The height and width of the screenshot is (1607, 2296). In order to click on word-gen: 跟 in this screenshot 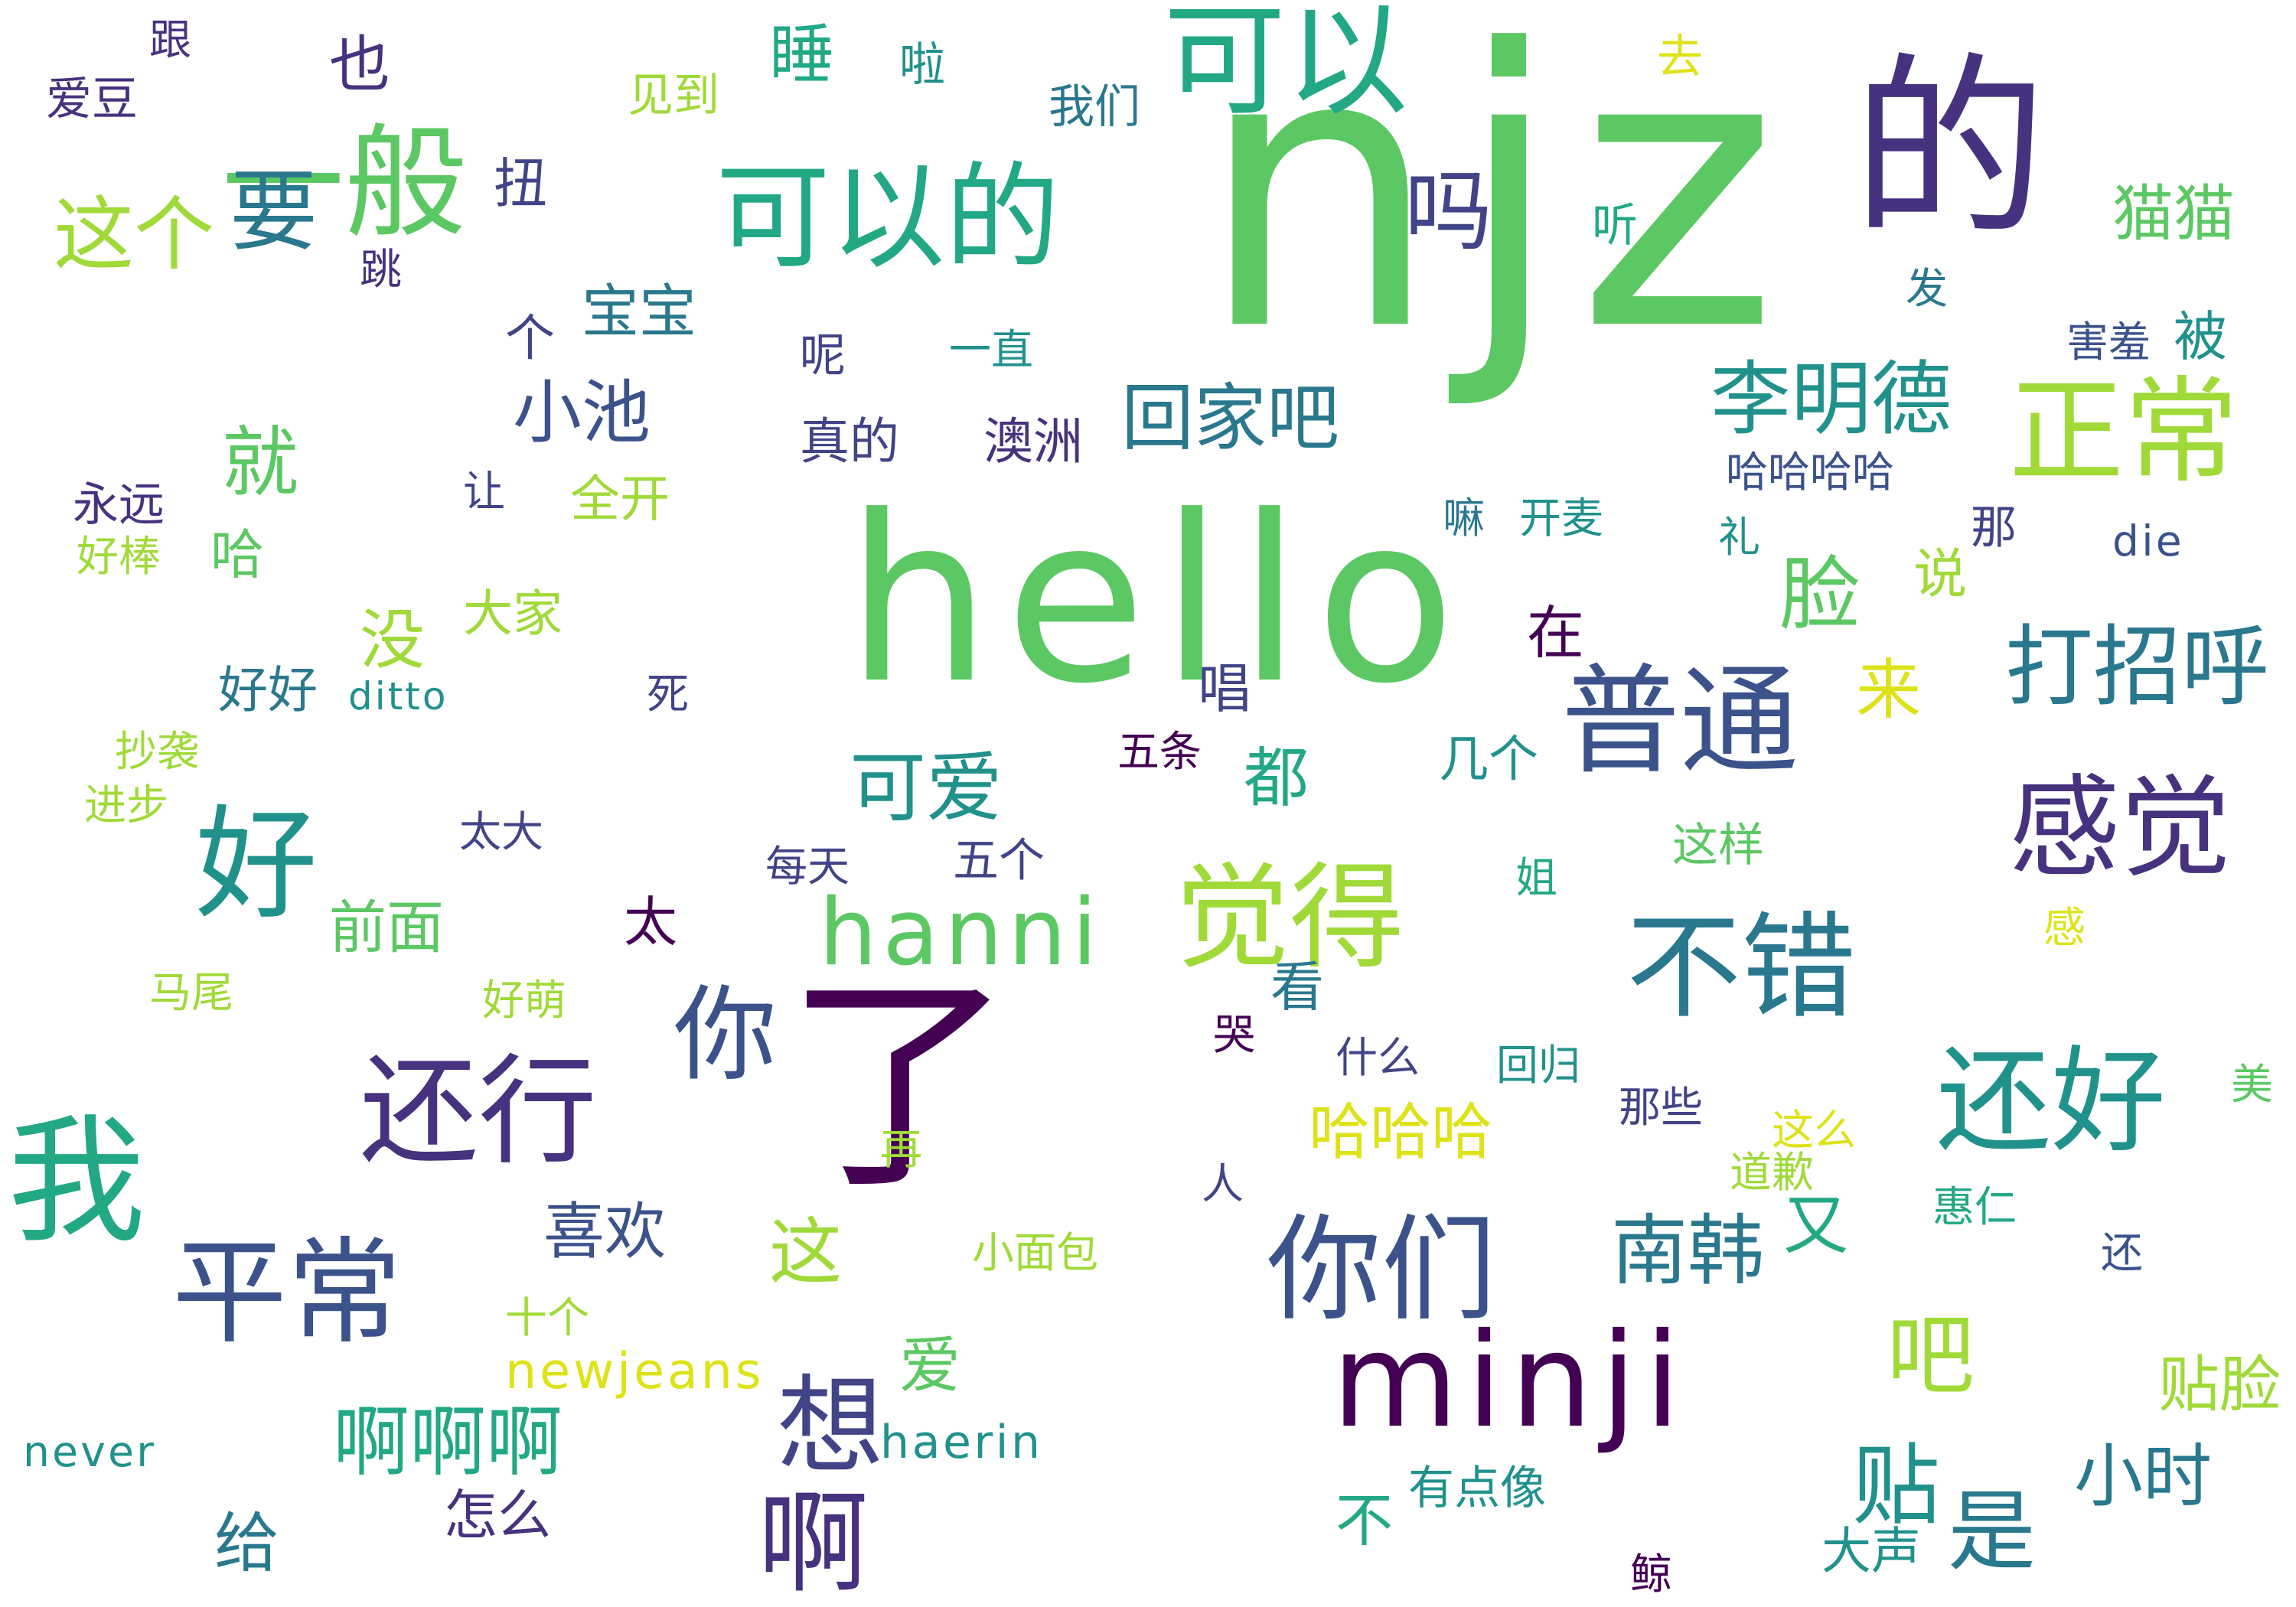, I will do `click(170, 39)`.